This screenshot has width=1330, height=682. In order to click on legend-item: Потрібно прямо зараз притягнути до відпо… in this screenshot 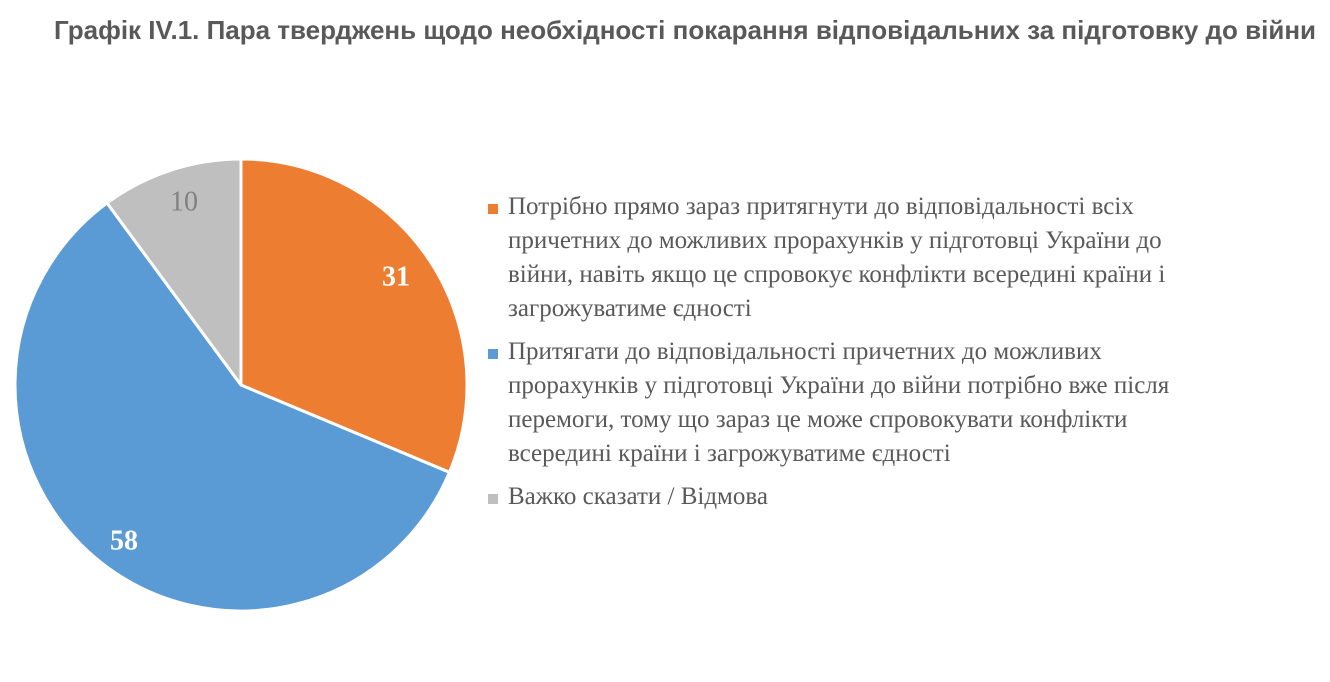, I will do `click(848, 258)`.